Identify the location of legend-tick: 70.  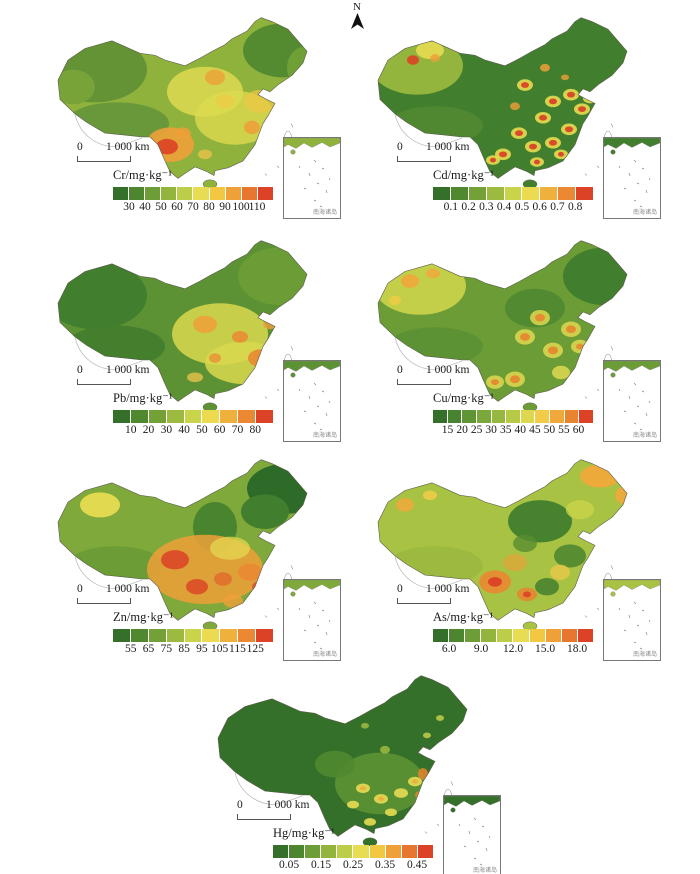
(193, 207).